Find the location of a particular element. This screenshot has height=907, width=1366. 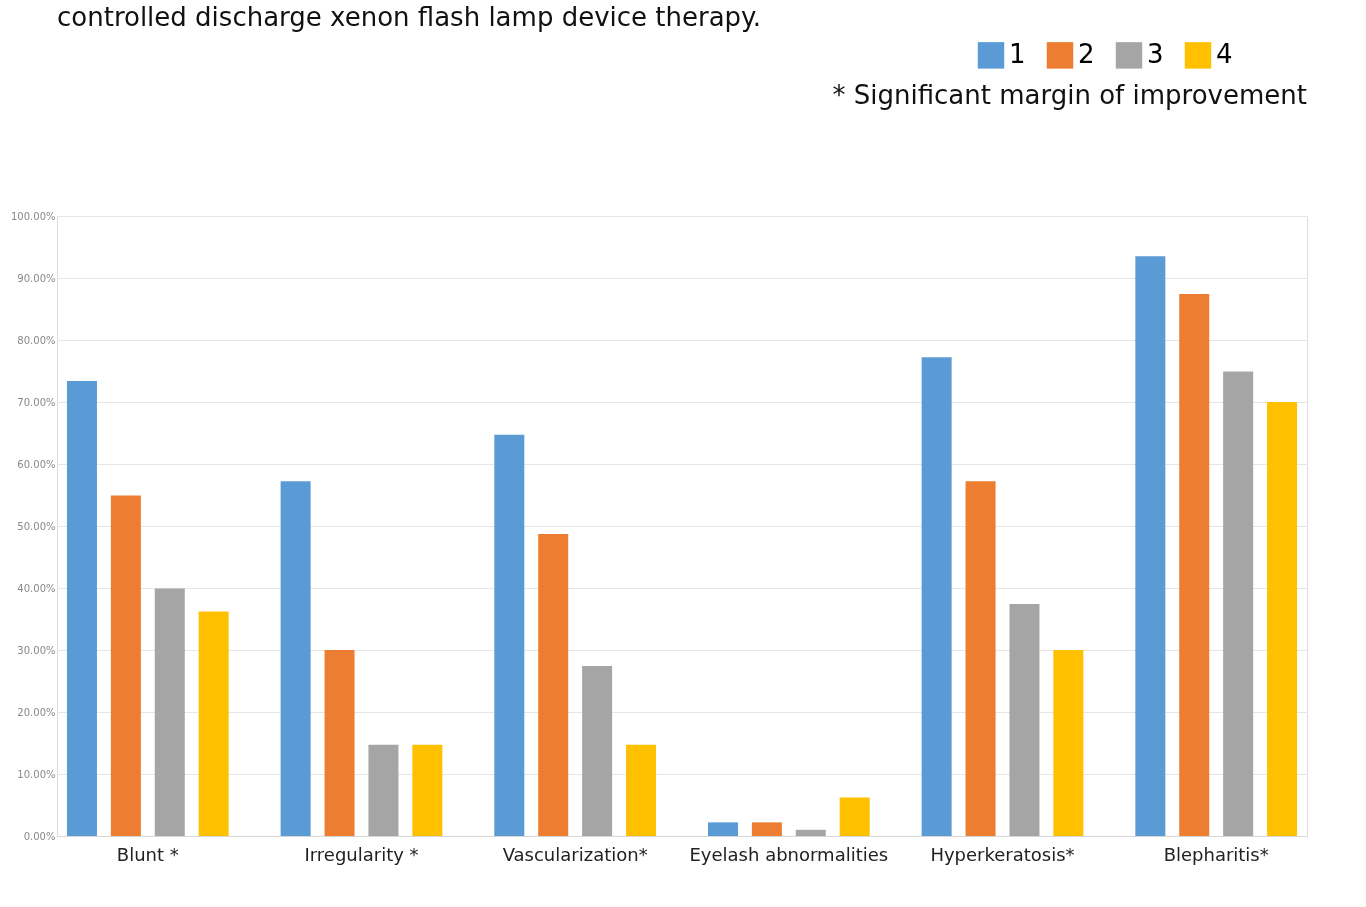

x-tick-label: Blunt * is located at coordinates (147, 854).